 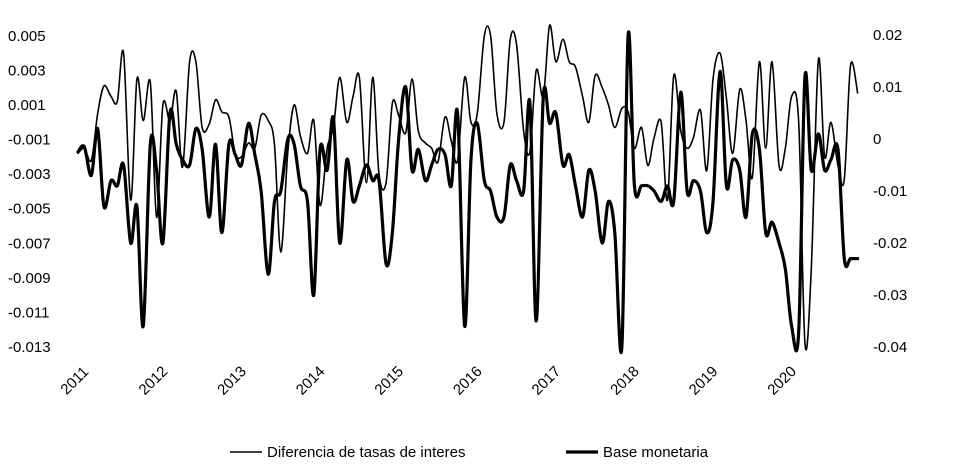 I want to click on left-axis-tick-label: -0.003, so click(x=29, y=174).